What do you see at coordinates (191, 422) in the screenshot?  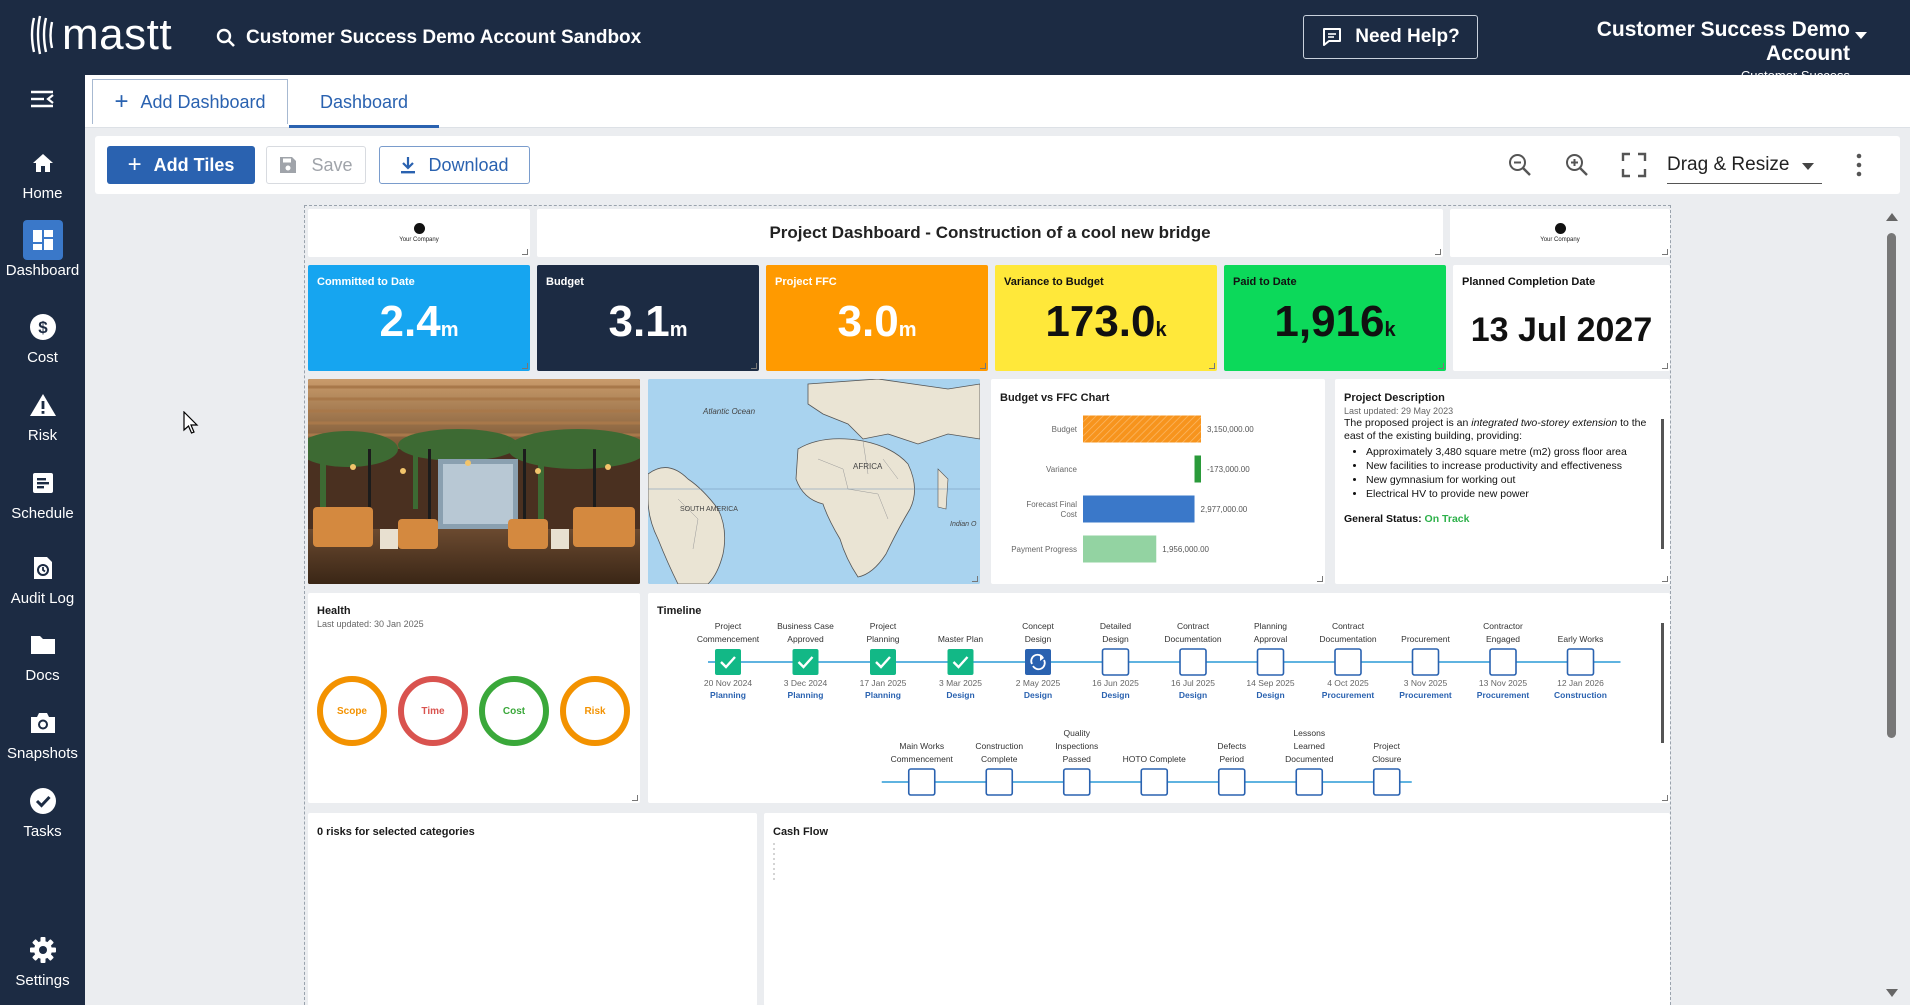 I see `mouse-cursor-icon` at bounding box center [191, 422].